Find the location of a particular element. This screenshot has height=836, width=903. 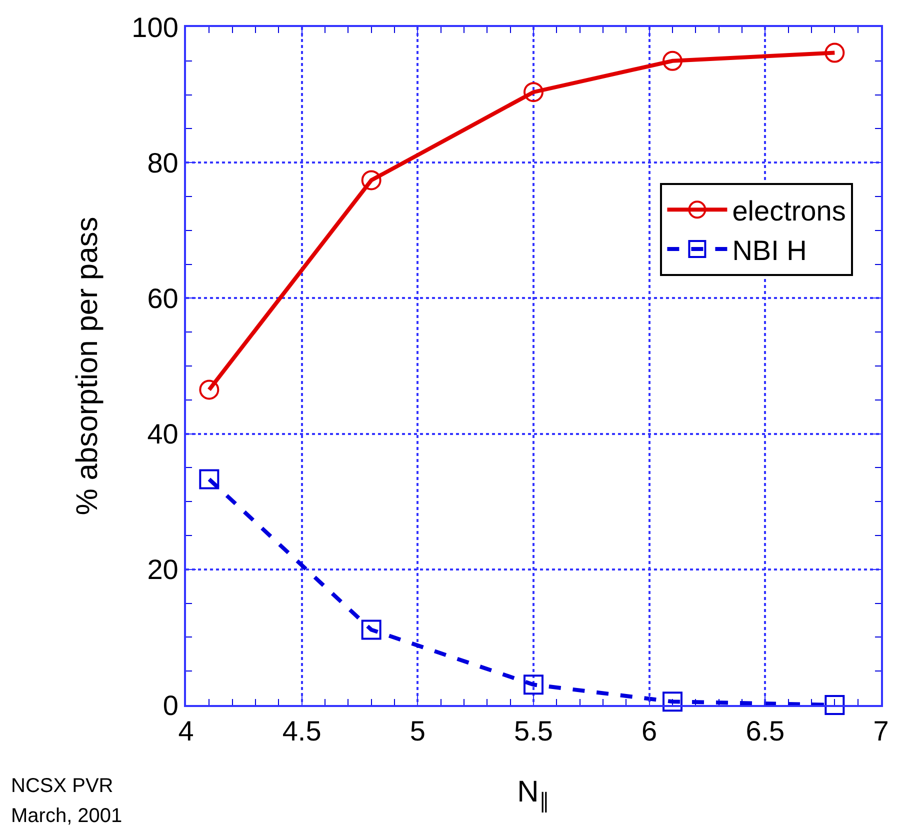

x-tick-label: 5 is located at coordinates (418, 731).